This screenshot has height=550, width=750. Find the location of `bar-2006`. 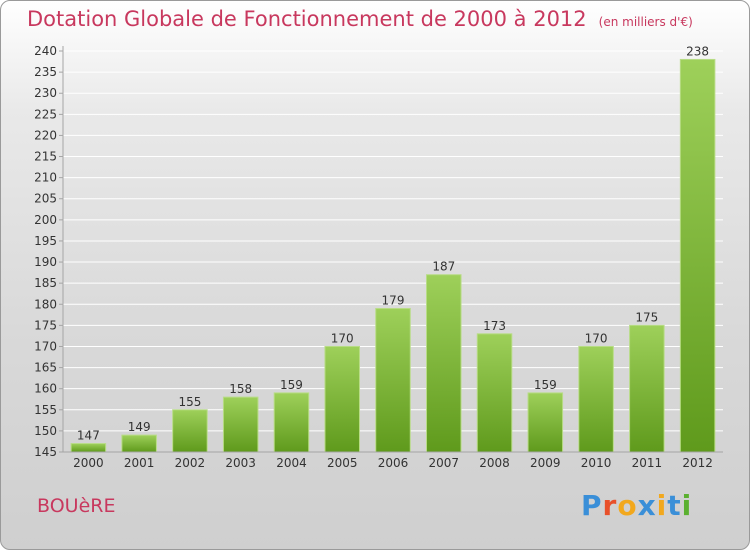

bar-2006 is located at coordinates (393, 380).